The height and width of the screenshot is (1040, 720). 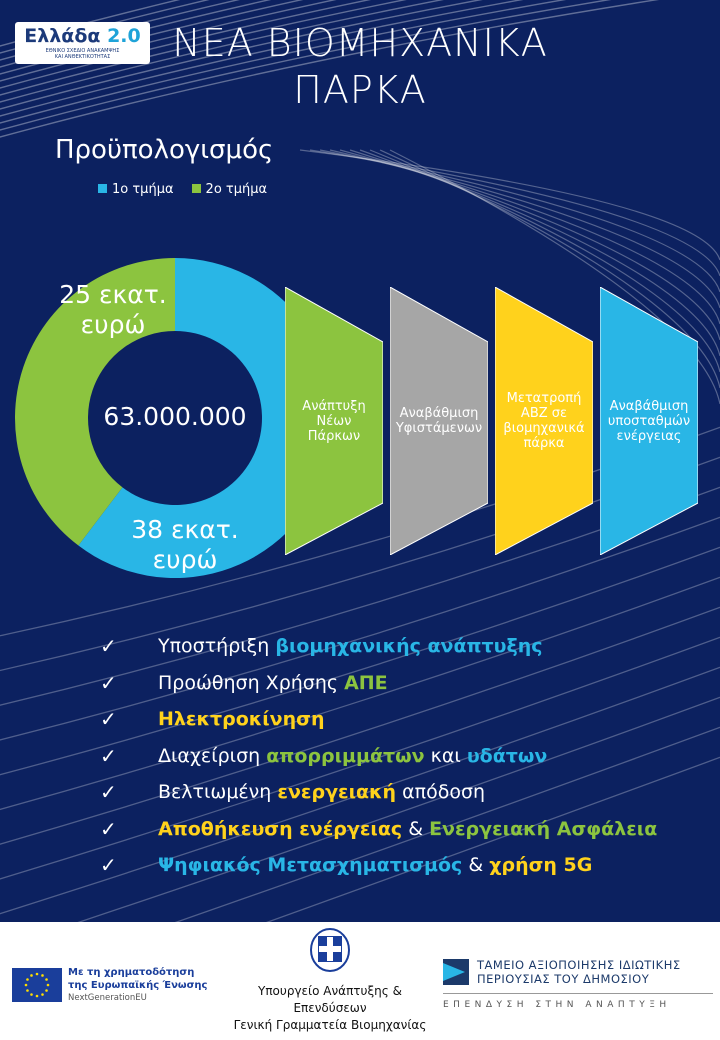 I want to click on stage-label-line: υποσταθμών, so click(x=649, y=421).